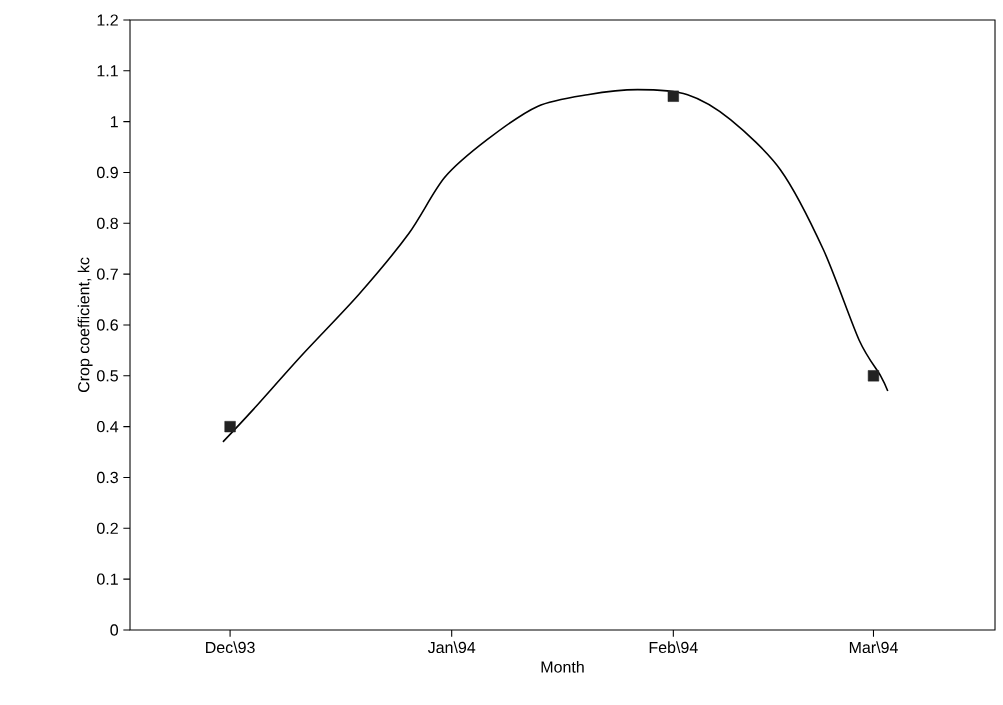 The height and width of the screenshot is (705, 1003). What do you see at coordinates (230, 647) in the screenshot?
I see `x-tick-label: Dec\93` at bounding box center [230, 647].